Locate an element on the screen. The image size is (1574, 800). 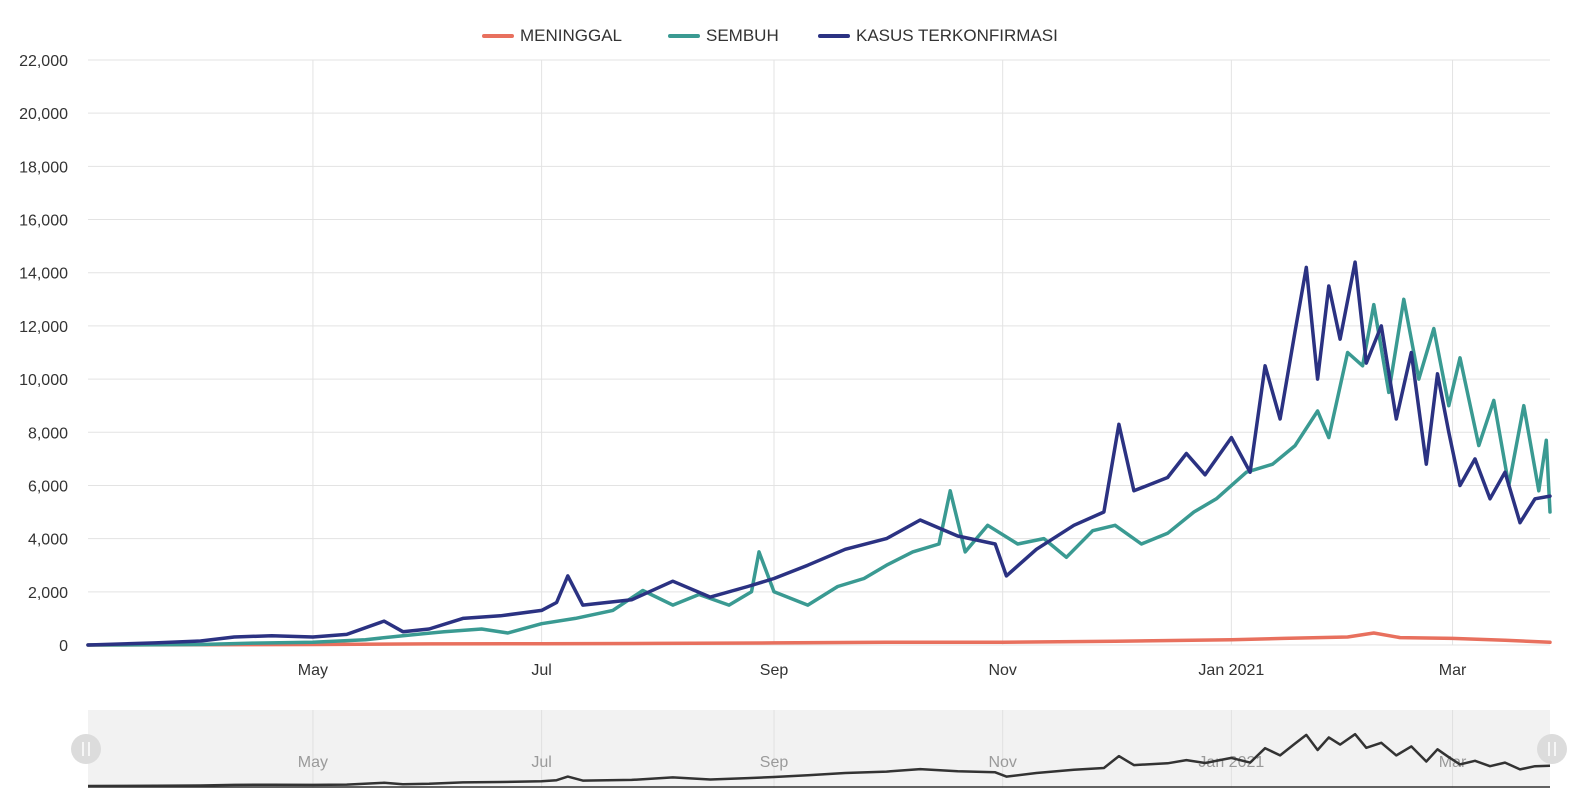
navigator-tick-label: Jan 2021 is located at coordinates (1231, 762).